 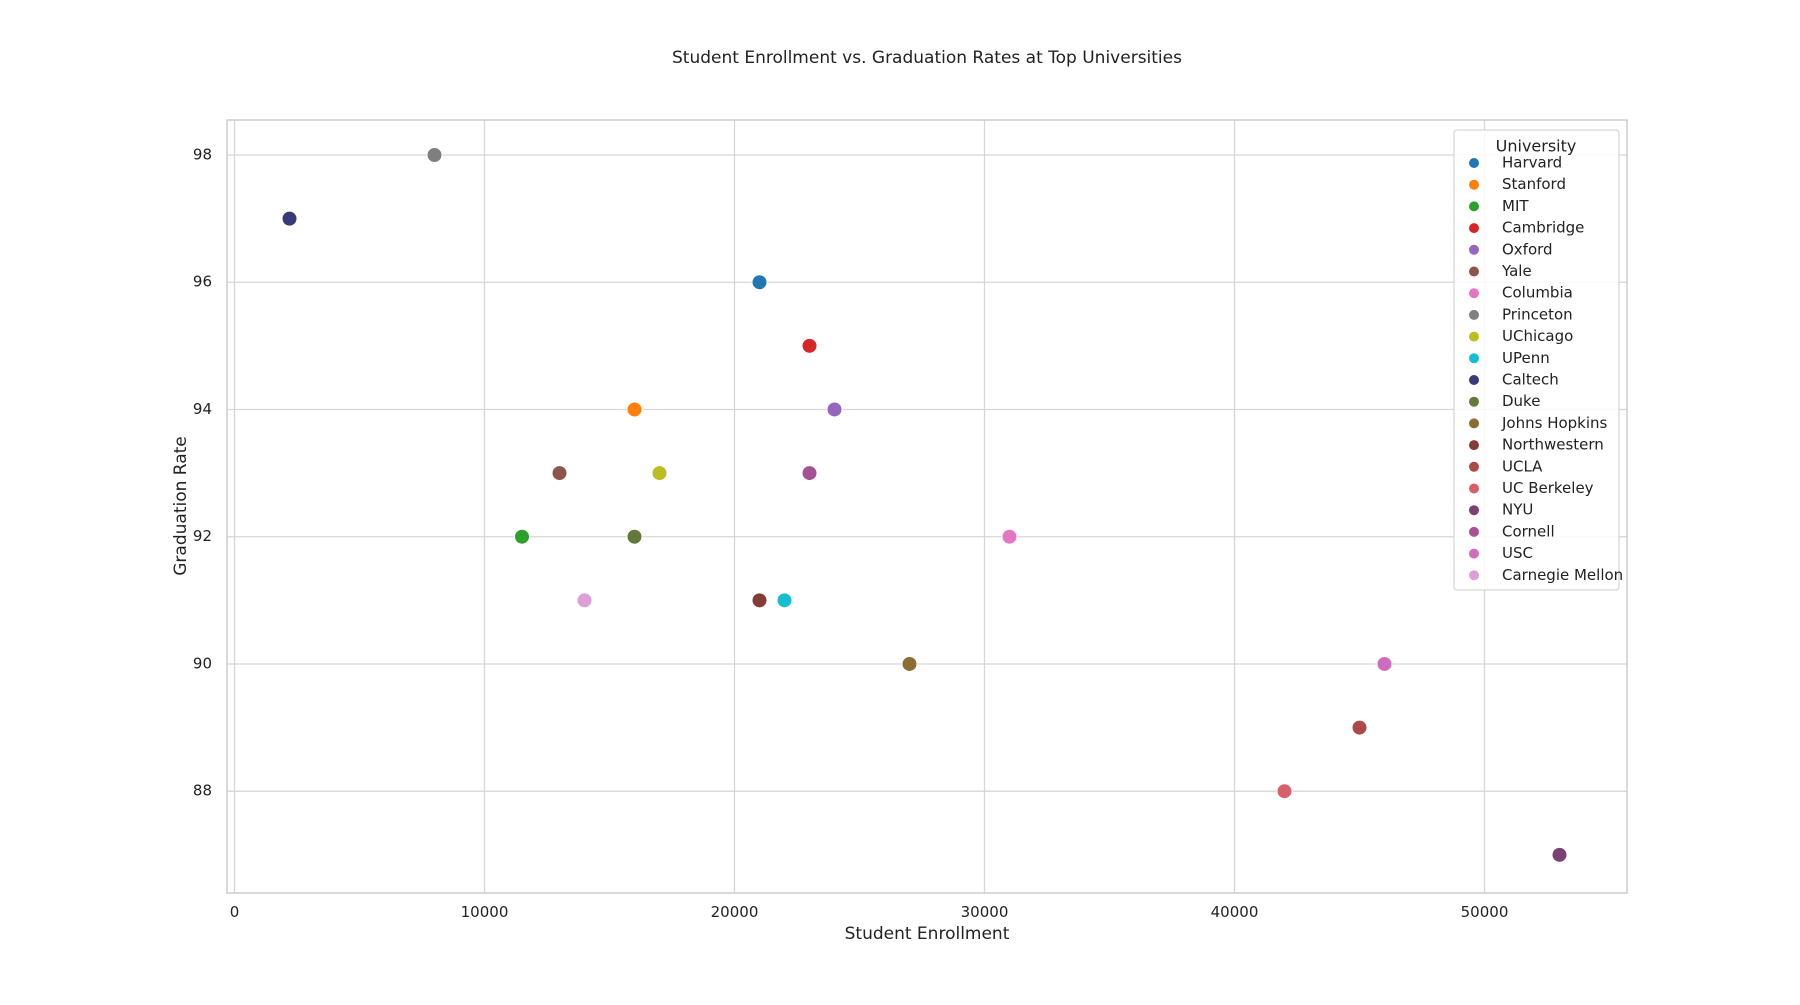 I want to click on legend-label: Caltech, so click(x=1530, y=380).